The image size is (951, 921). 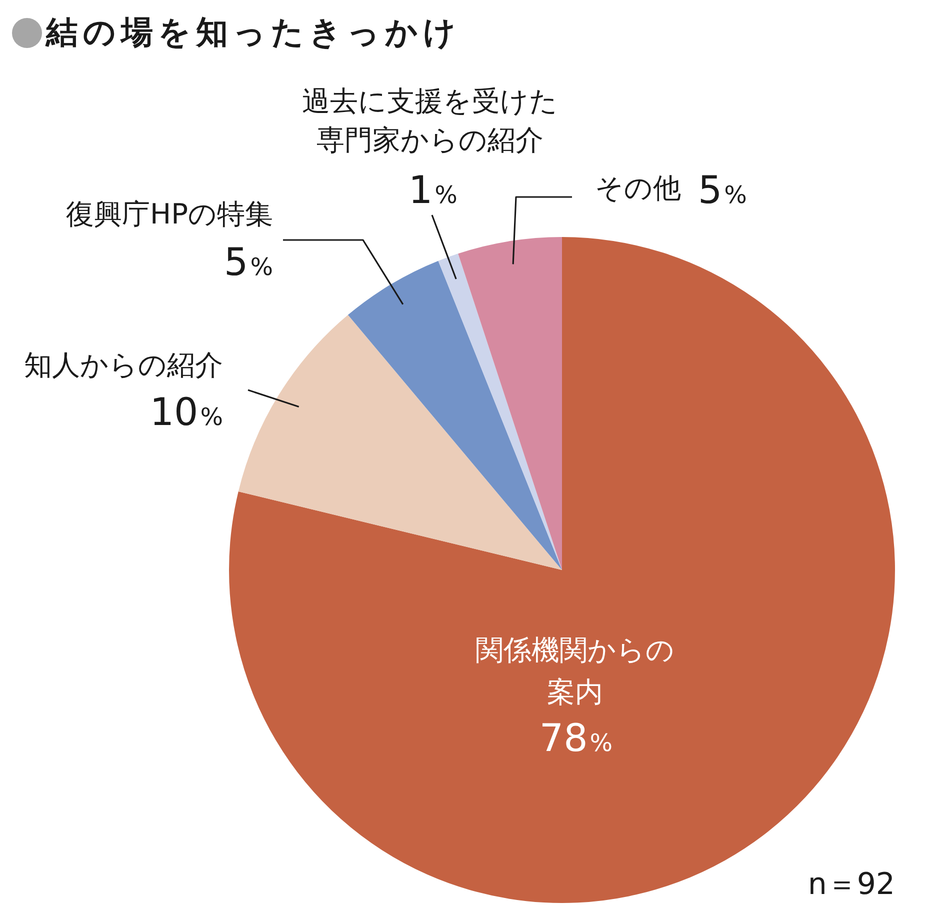 I want to click on slice-label: その他, so click(x=638, y=187).